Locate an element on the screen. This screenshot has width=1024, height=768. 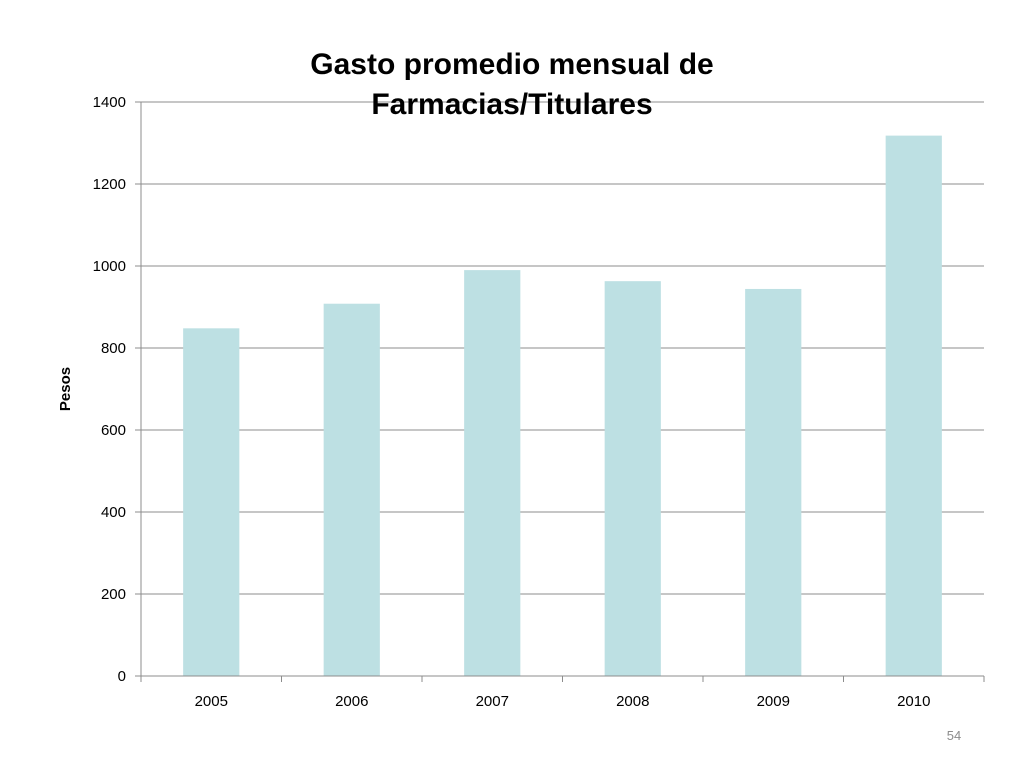
y-tick-label: 1400 is located at coordinates (109, 102).